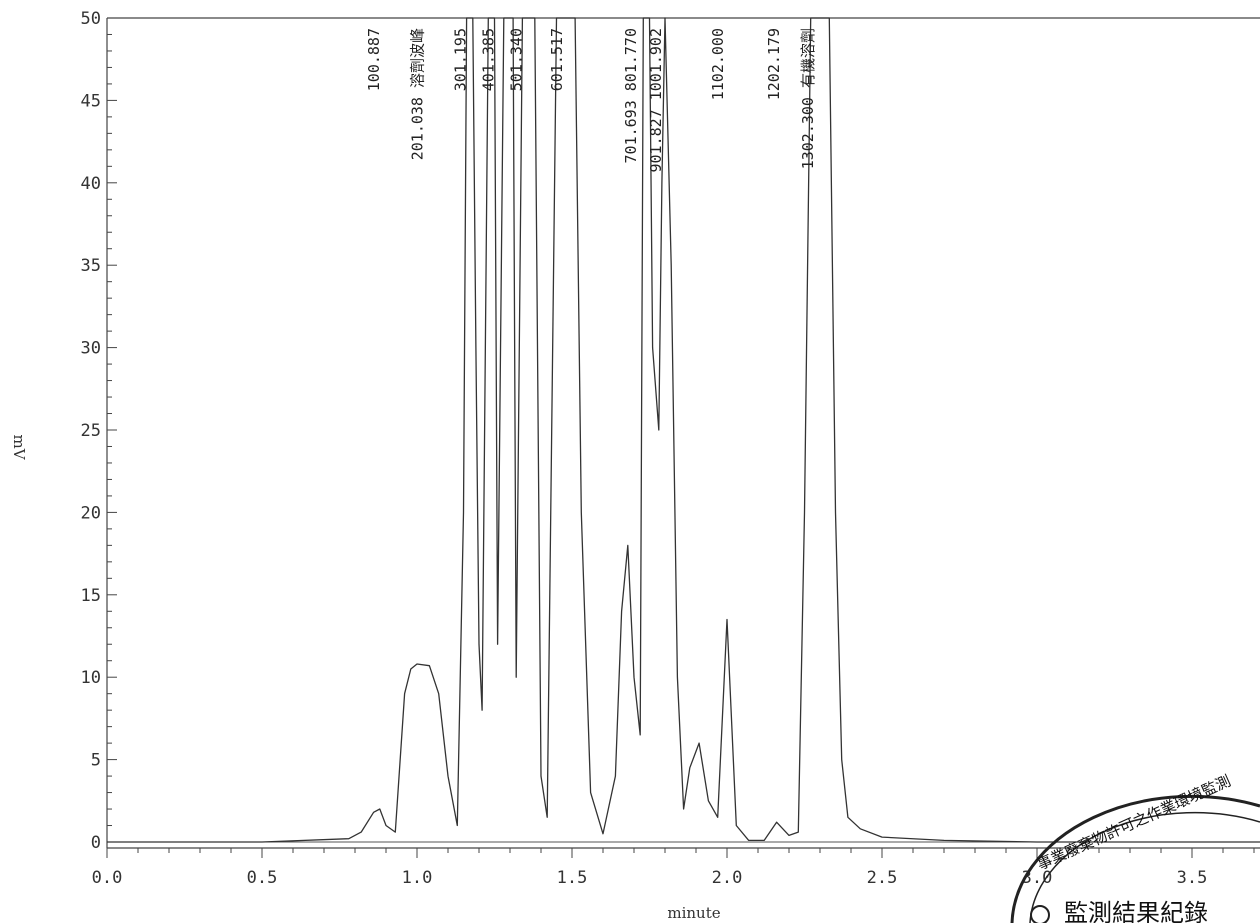 The image size is (1260, 923). I want to click on y-tick-label: 45, so click(91, 101).